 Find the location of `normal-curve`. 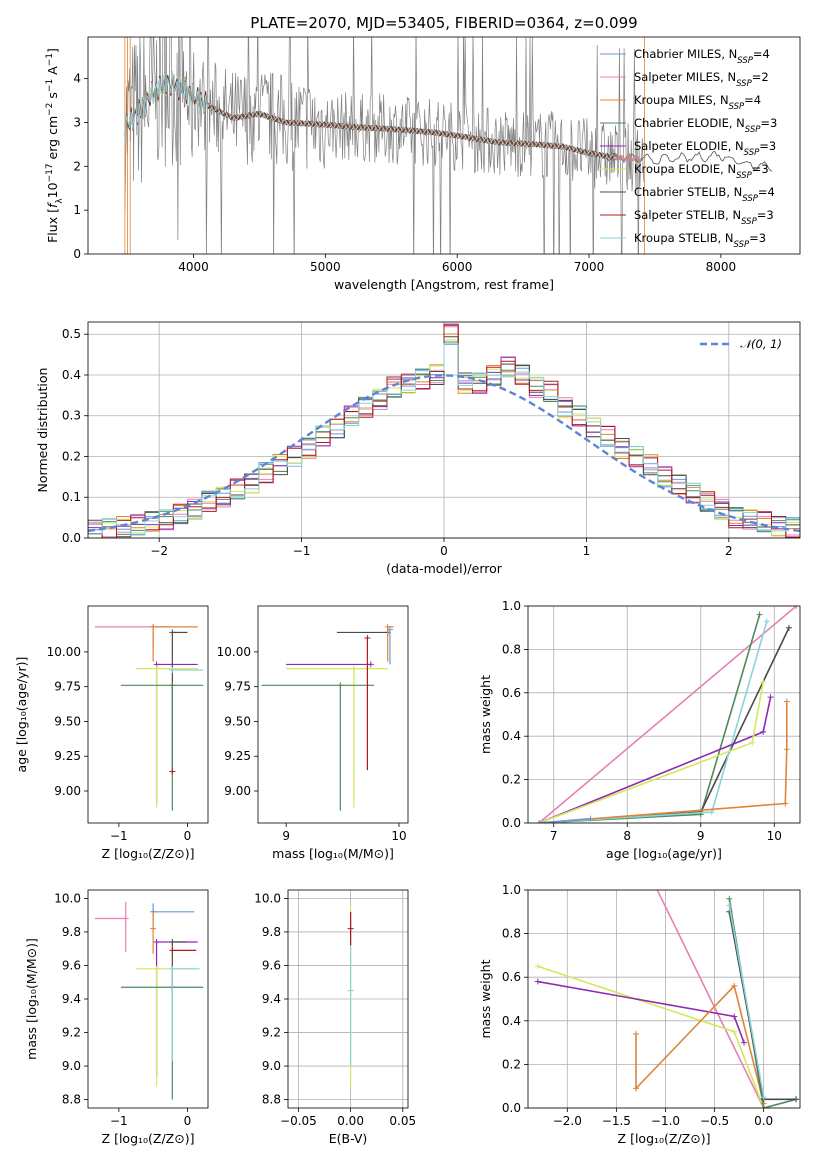

normal-curve is located at coordinates (444, 453).